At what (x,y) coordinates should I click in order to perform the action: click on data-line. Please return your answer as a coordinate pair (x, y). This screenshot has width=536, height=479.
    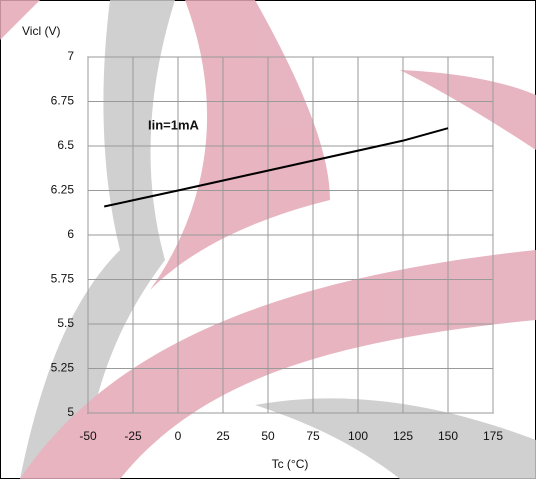
    Looking at the image, I should click on (276, 167).